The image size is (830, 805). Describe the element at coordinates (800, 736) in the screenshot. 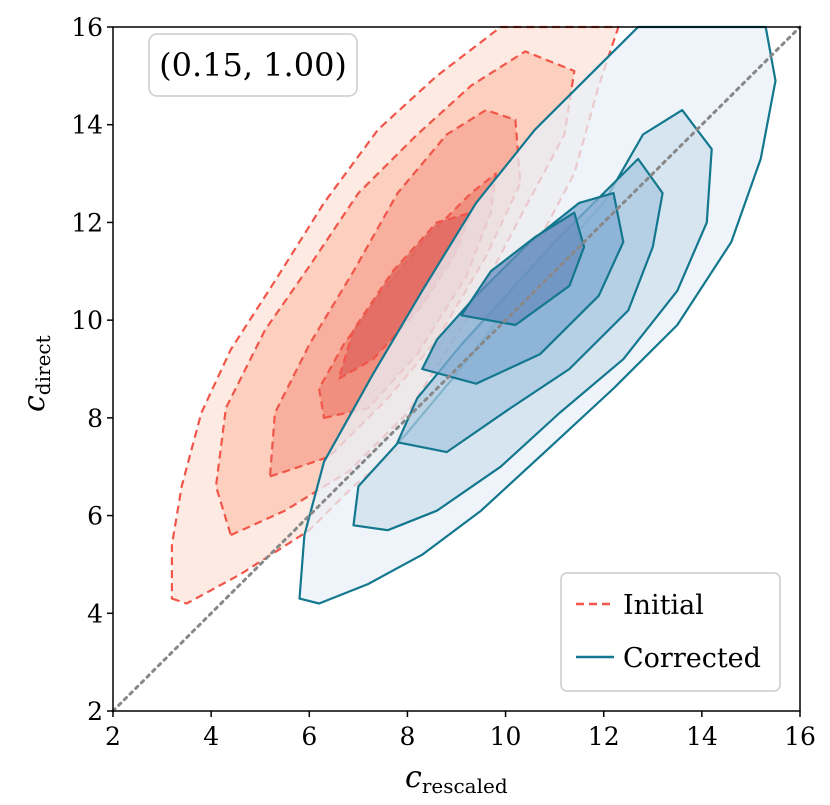

I see `x-tick-label: 16` at that location.